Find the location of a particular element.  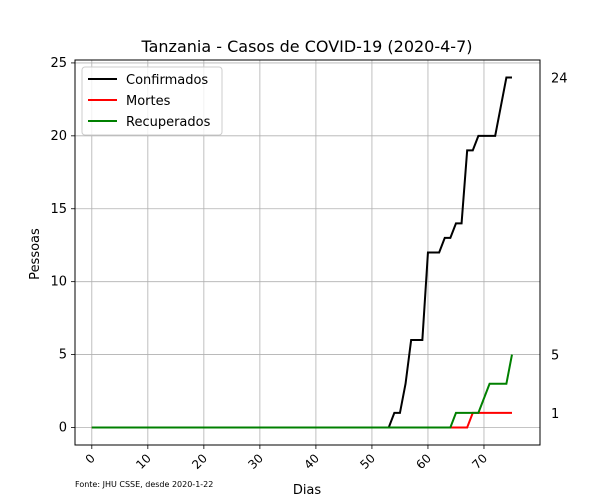

legend-label-mortes: Mortes is located at coordinates (148, 101).